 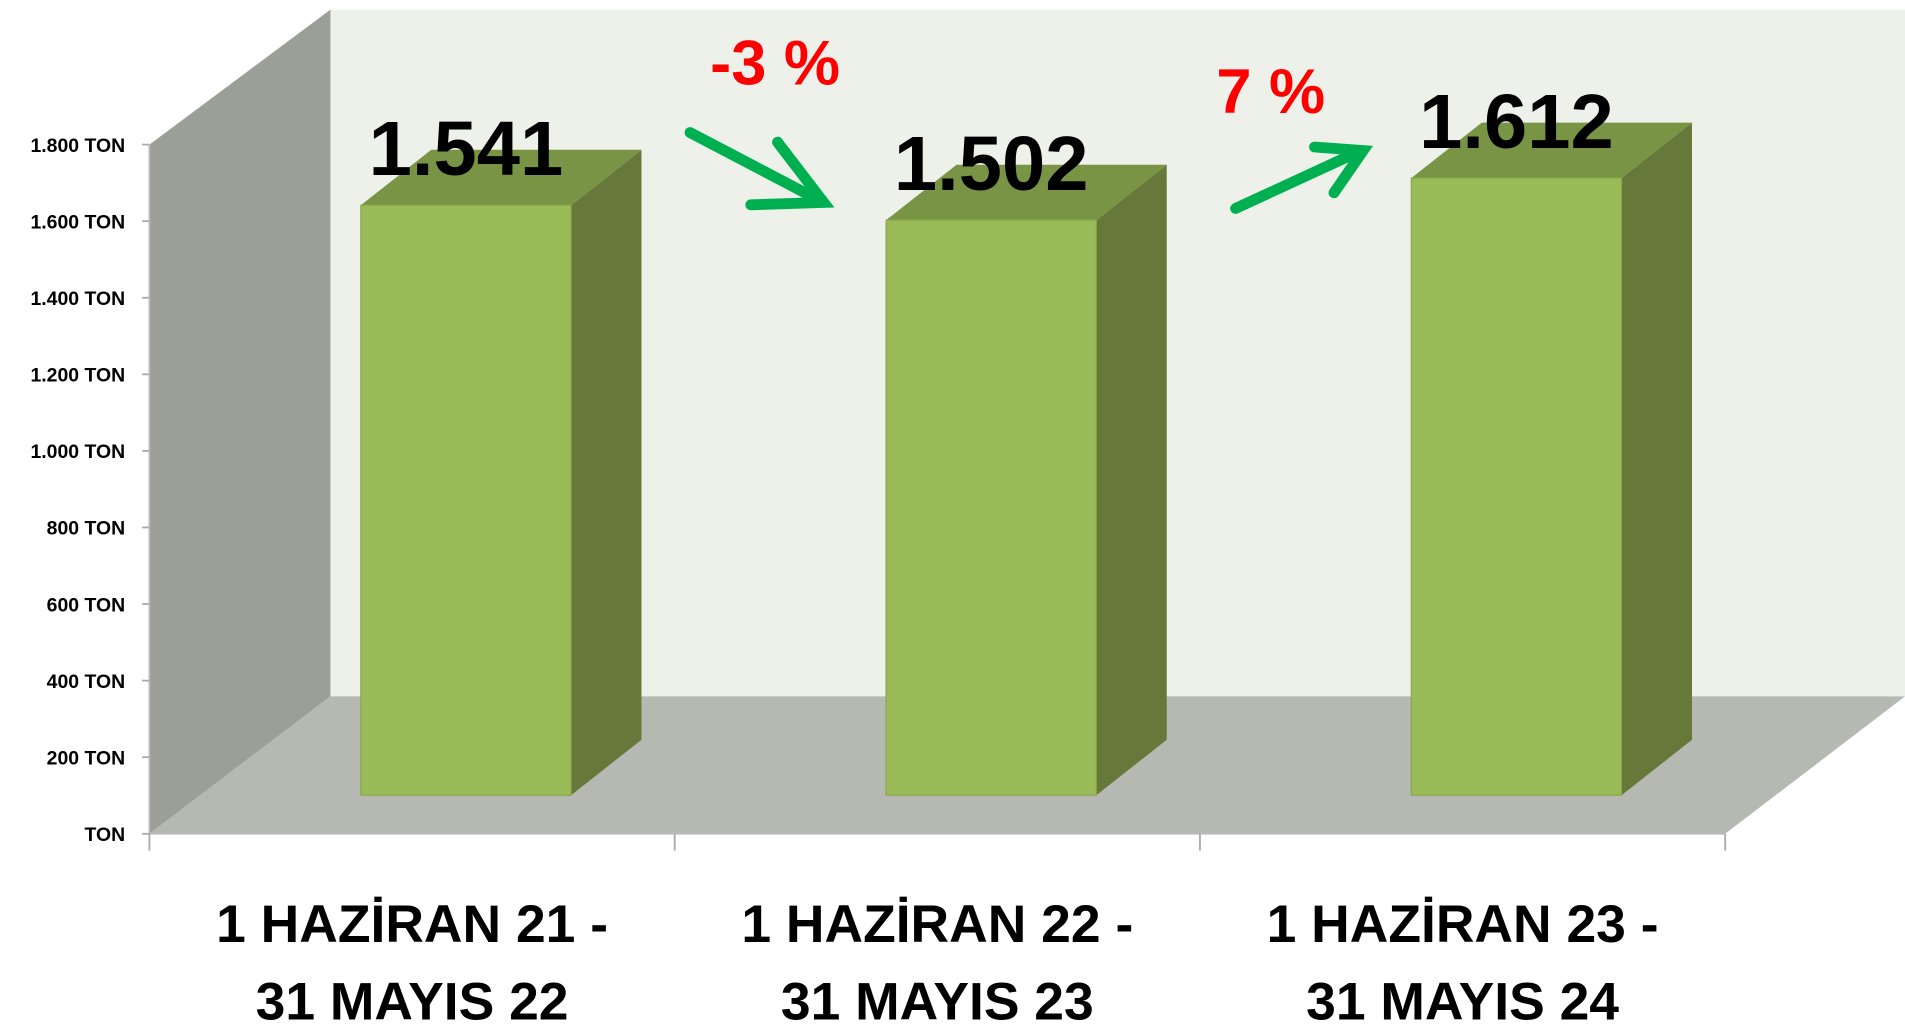 I want to click on y-tick-label: 600 TON, so click(x=86, y=605).